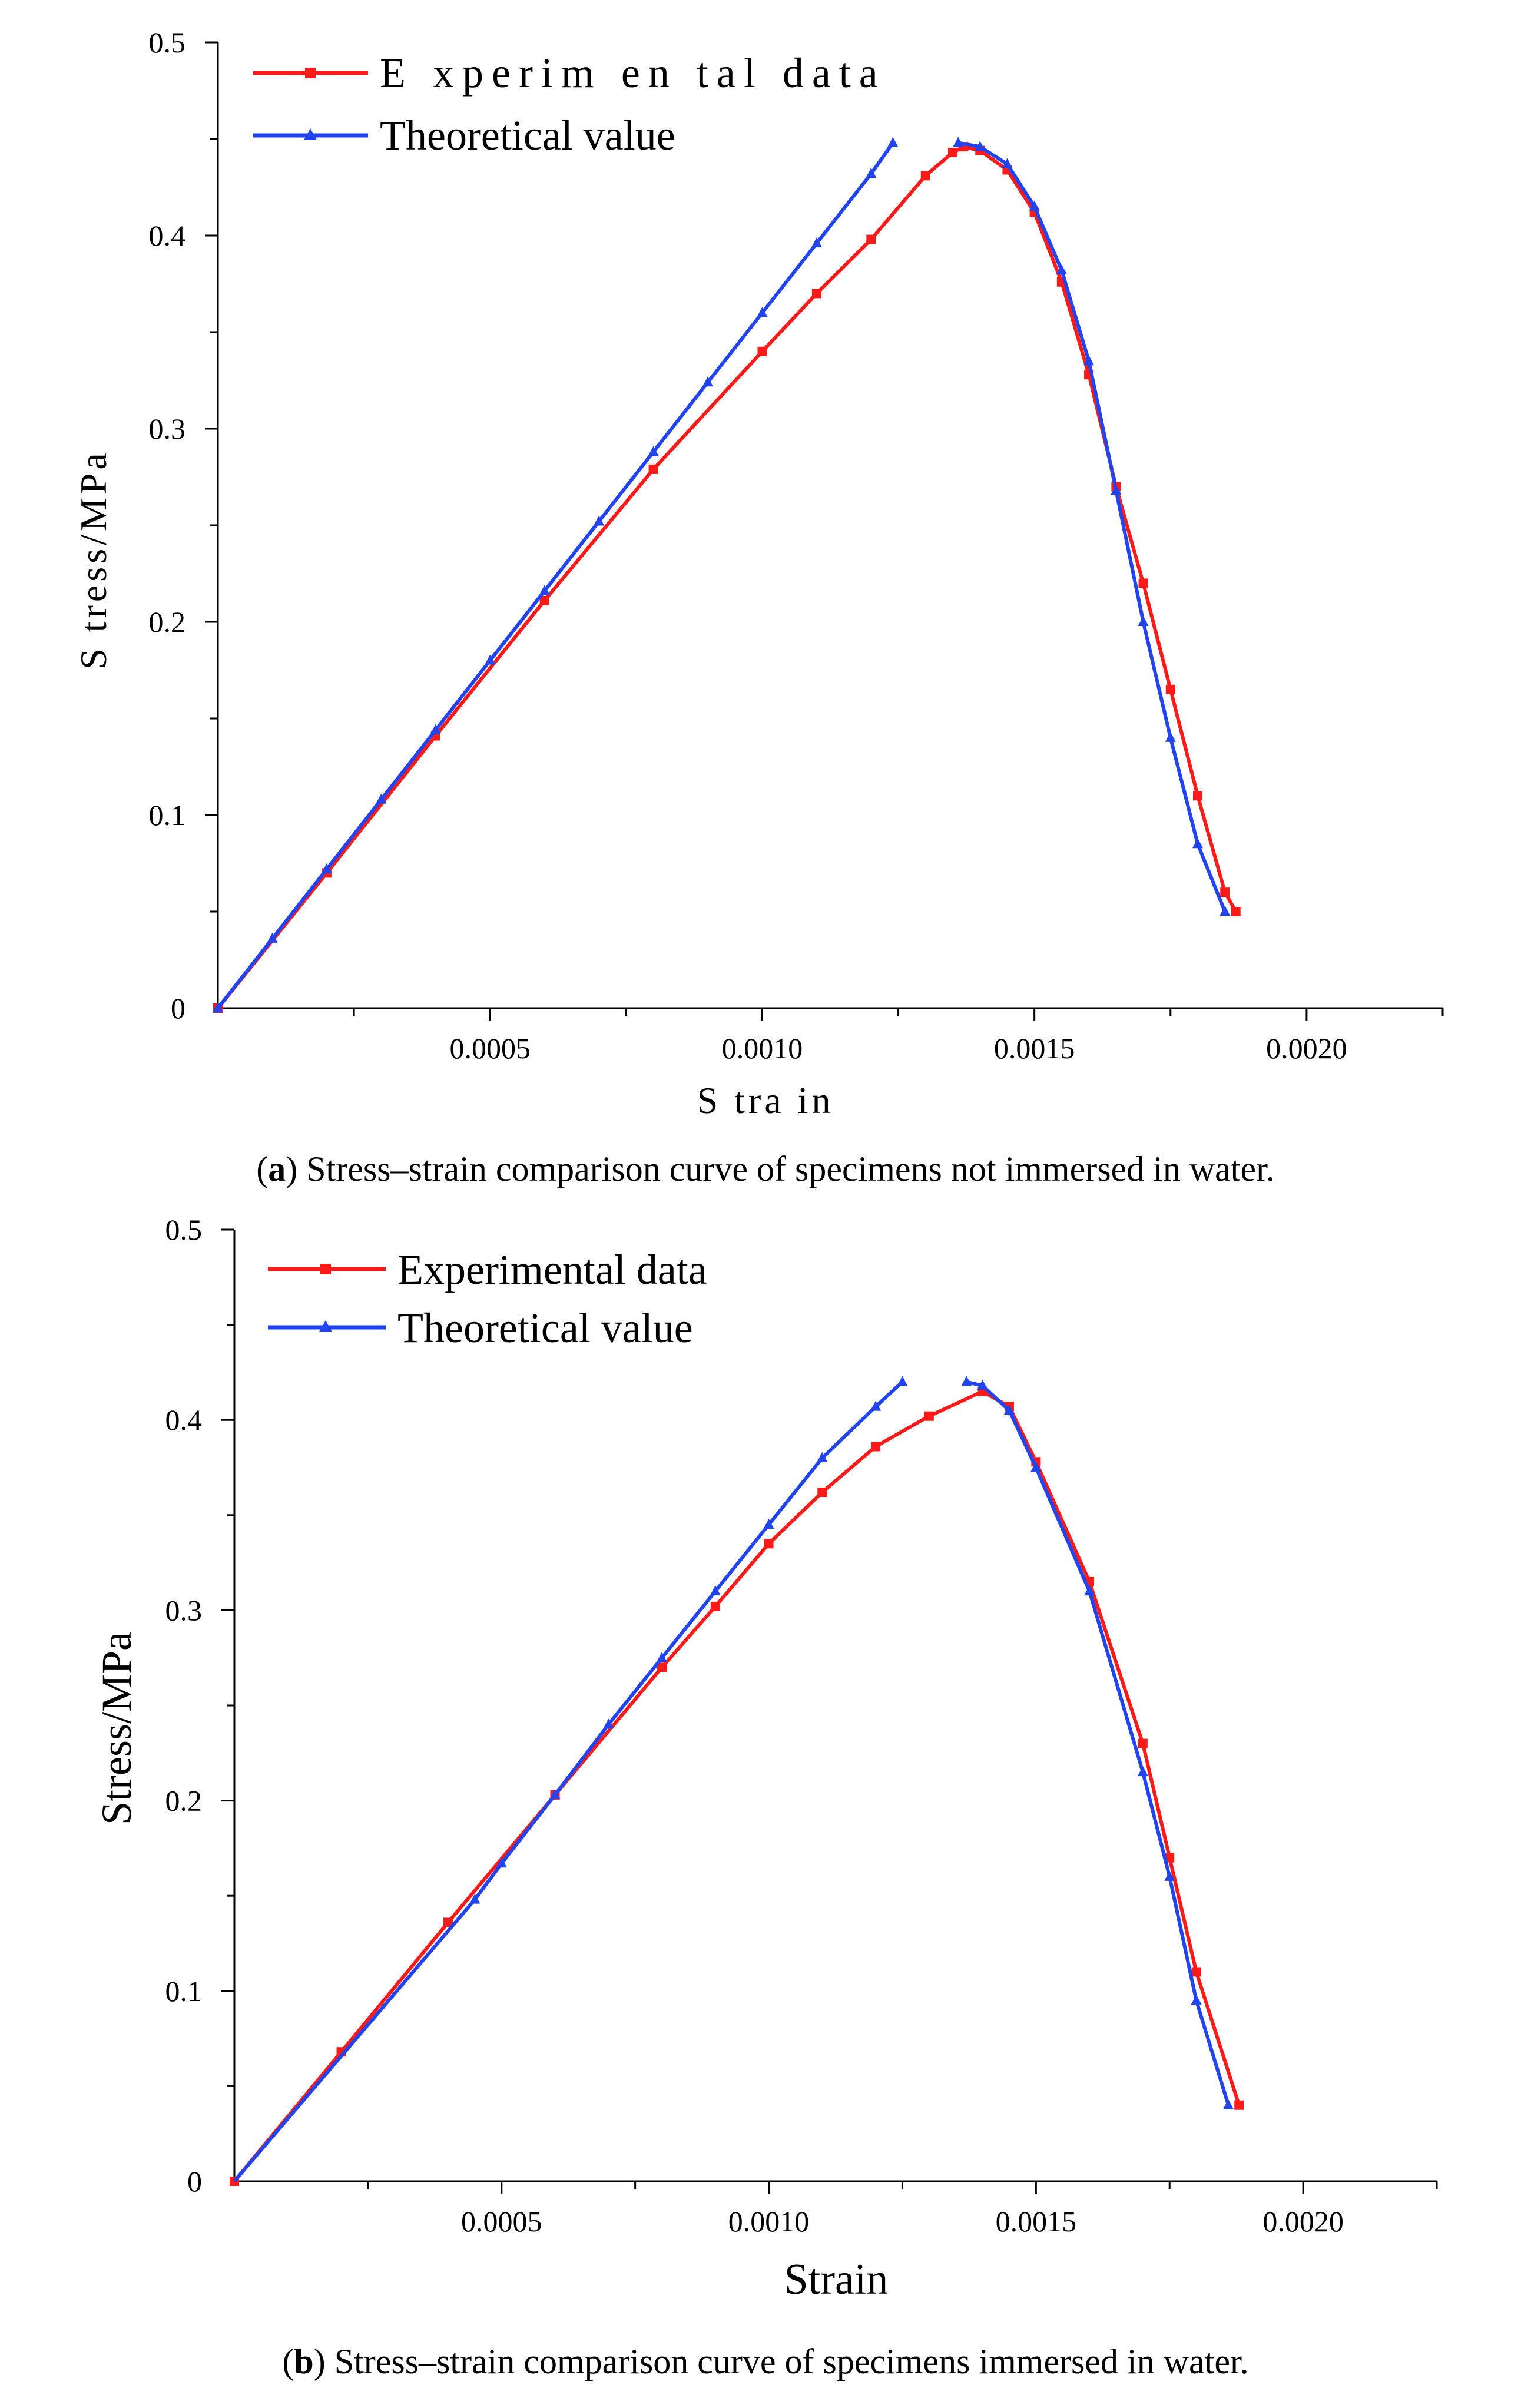 The width and height of the screenshot is (1531, 2408). What do you see at coordinates (569, 104) in the screenshot?
I see `panel-a-legend: E xperim en tal data Theoretical value` at bounding box center [569, 104].